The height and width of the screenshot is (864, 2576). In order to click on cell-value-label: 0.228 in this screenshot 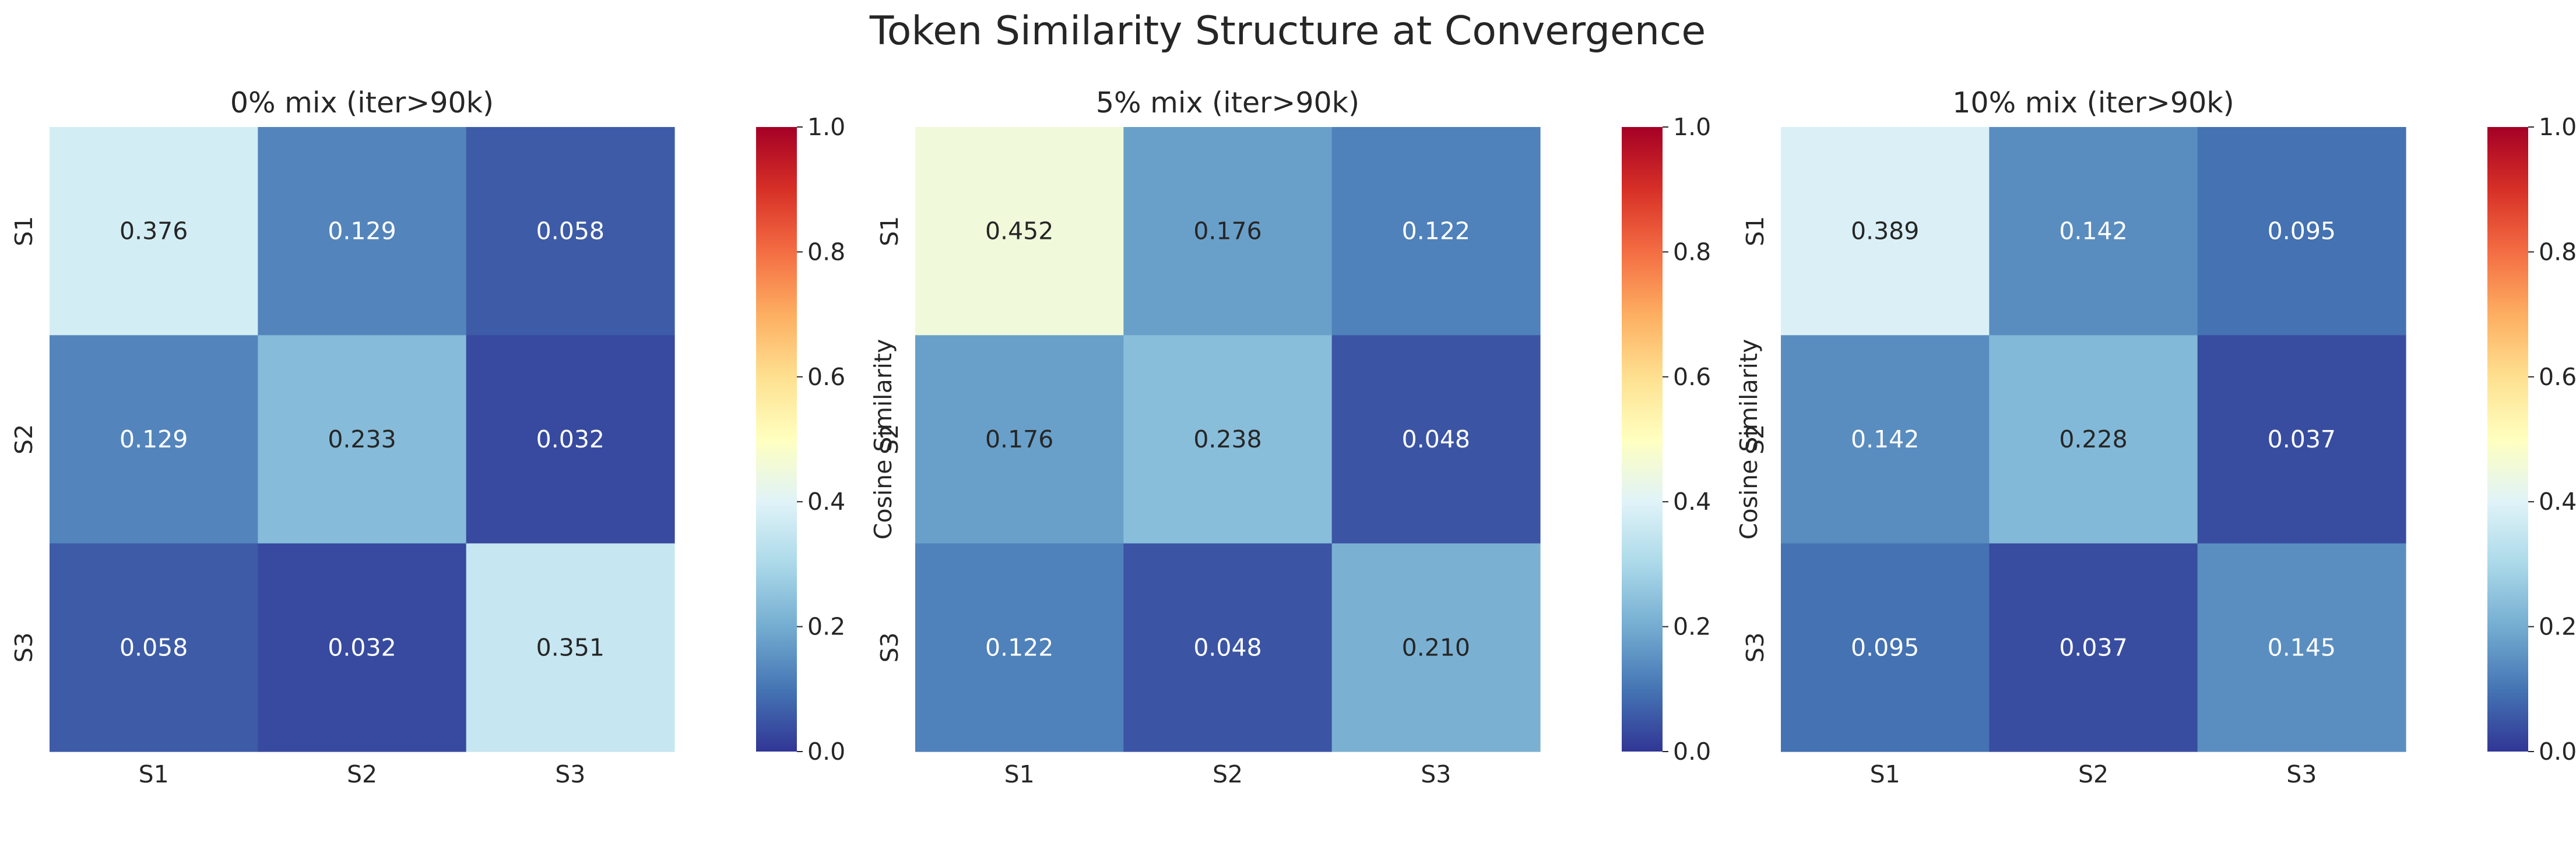, I will do `click(2093, 439)`.